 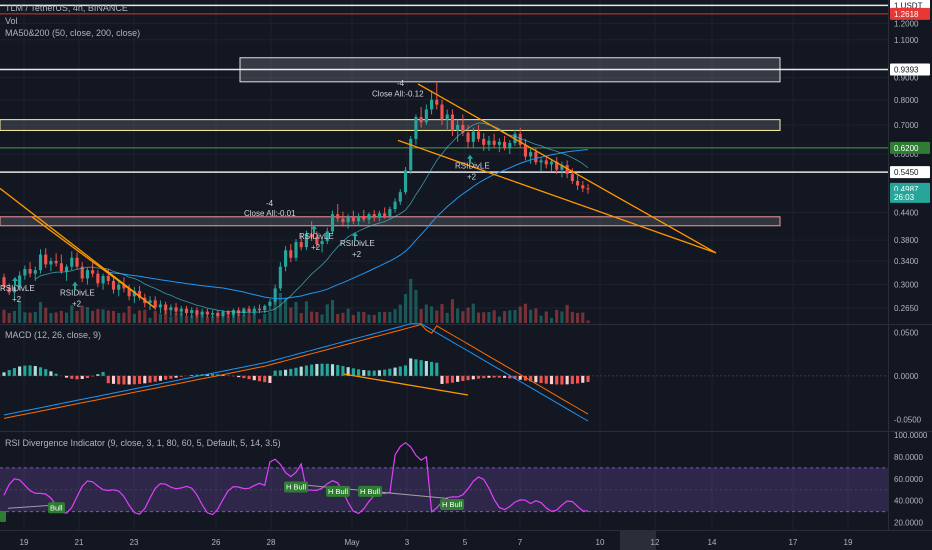 I want to click on symbol-legend: TLM / TetherUS, 4h, BINANCE, so click(x=66, y=8).